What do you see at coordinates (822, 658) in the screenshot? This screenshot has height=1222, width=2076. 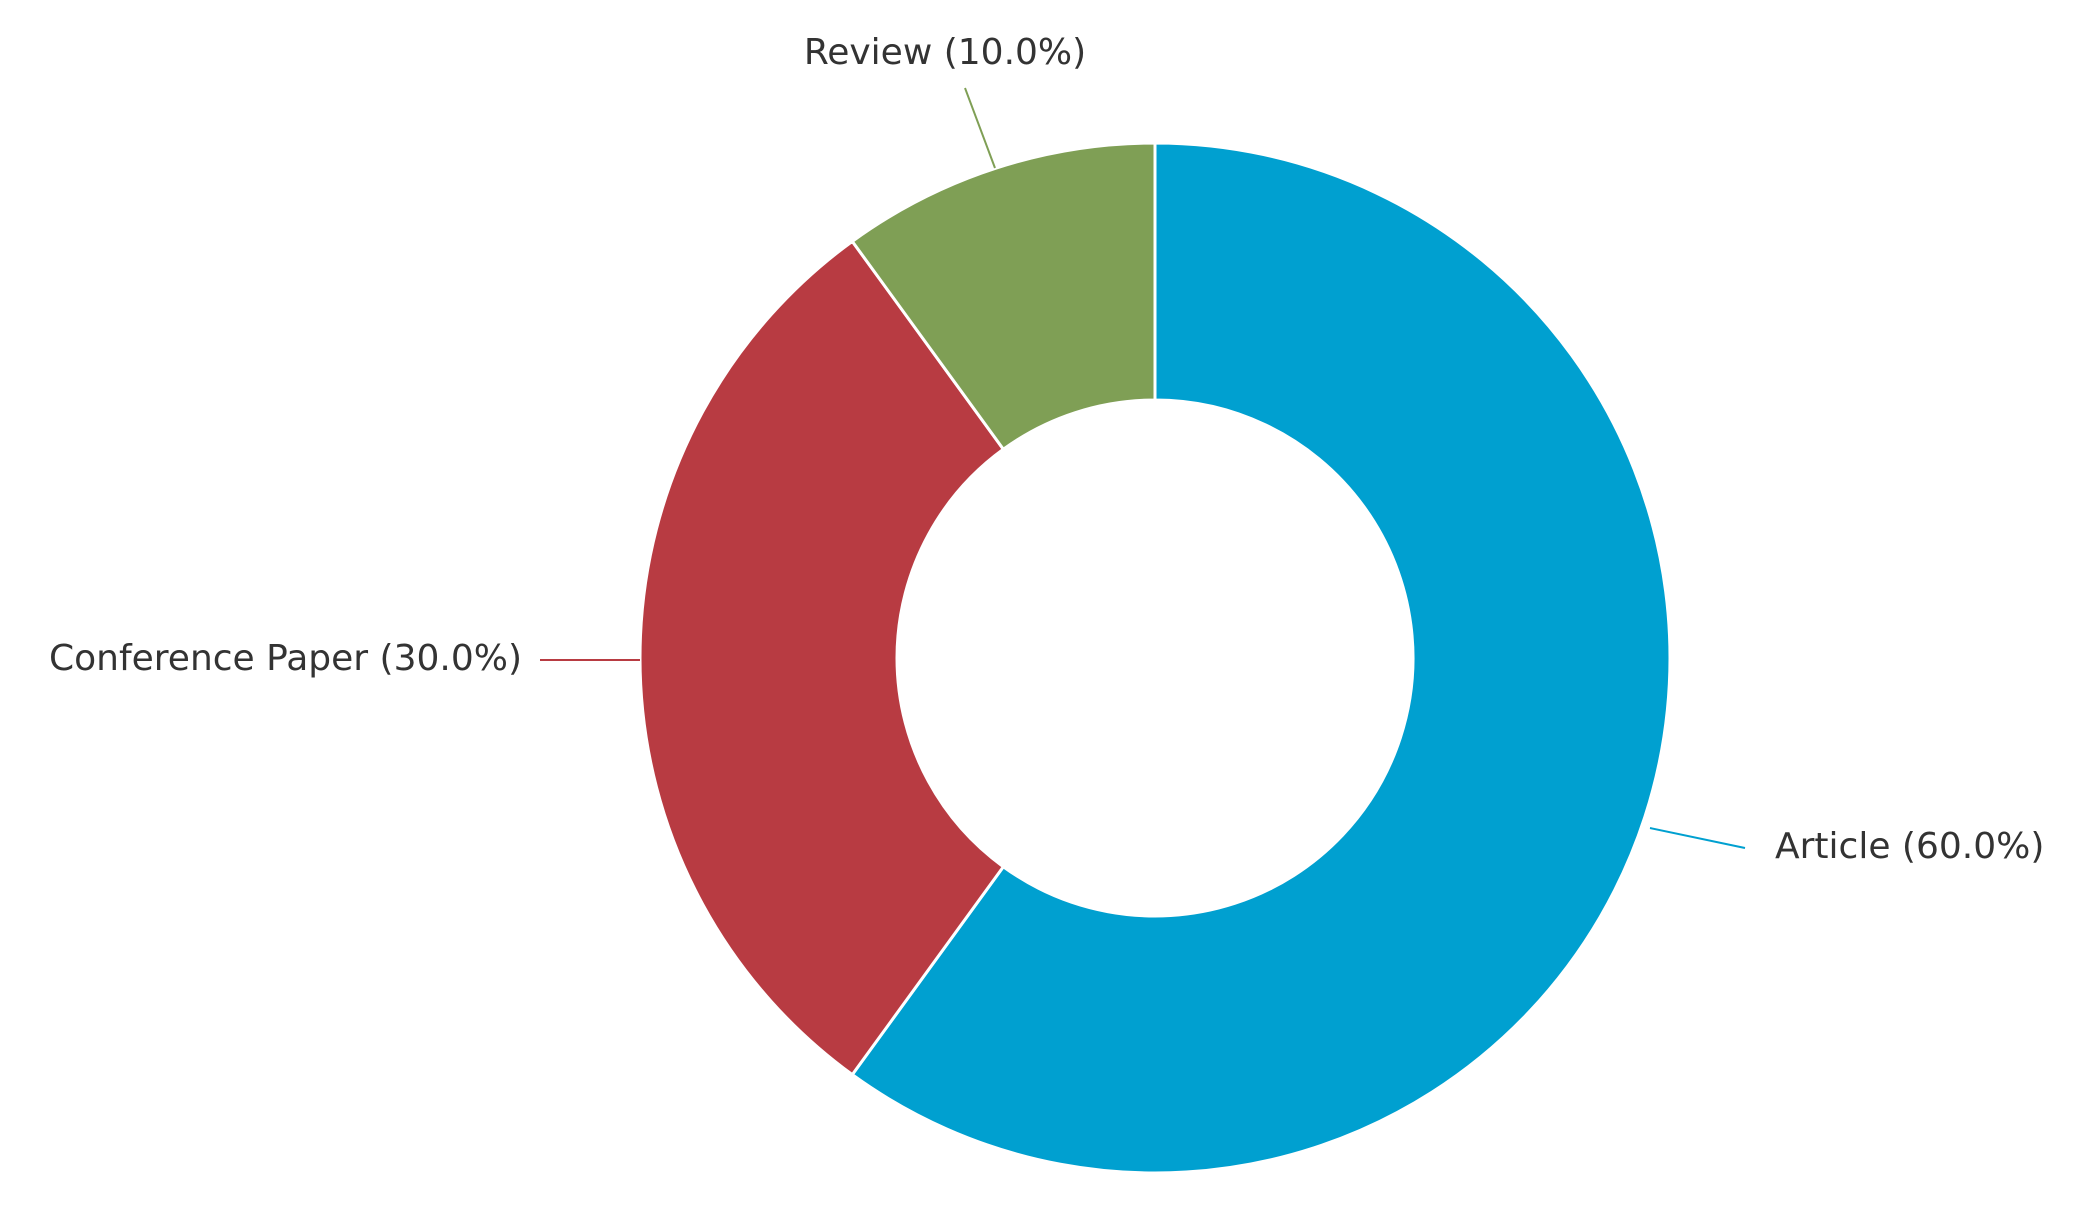 I see `donut-slice-conference-paper` at bounding box center [822, 658].